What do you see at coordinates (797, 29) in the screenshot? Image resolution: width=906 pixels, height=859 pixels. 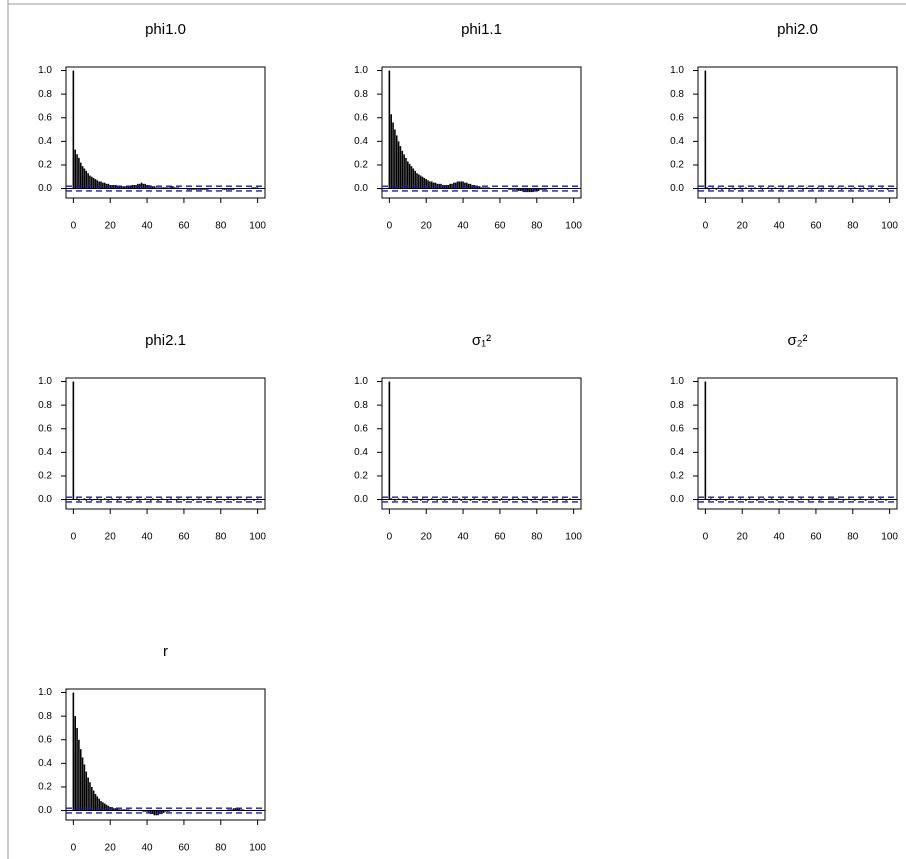 I see `panel-title: phi2.0` at bounding box center [797, 29].